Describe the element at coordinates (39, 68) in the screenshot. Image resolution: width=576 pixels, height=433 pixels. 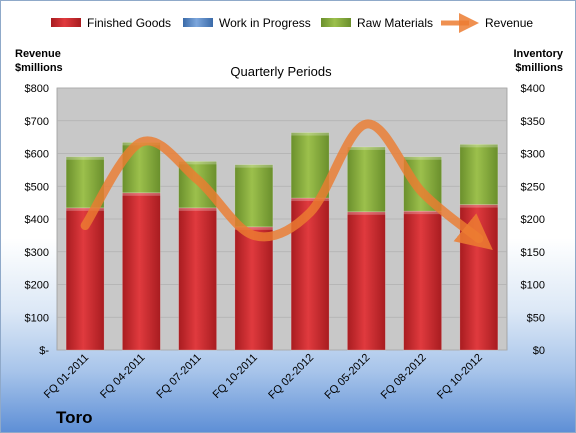
I see `left-axis-title-line2: $millions` at that location.